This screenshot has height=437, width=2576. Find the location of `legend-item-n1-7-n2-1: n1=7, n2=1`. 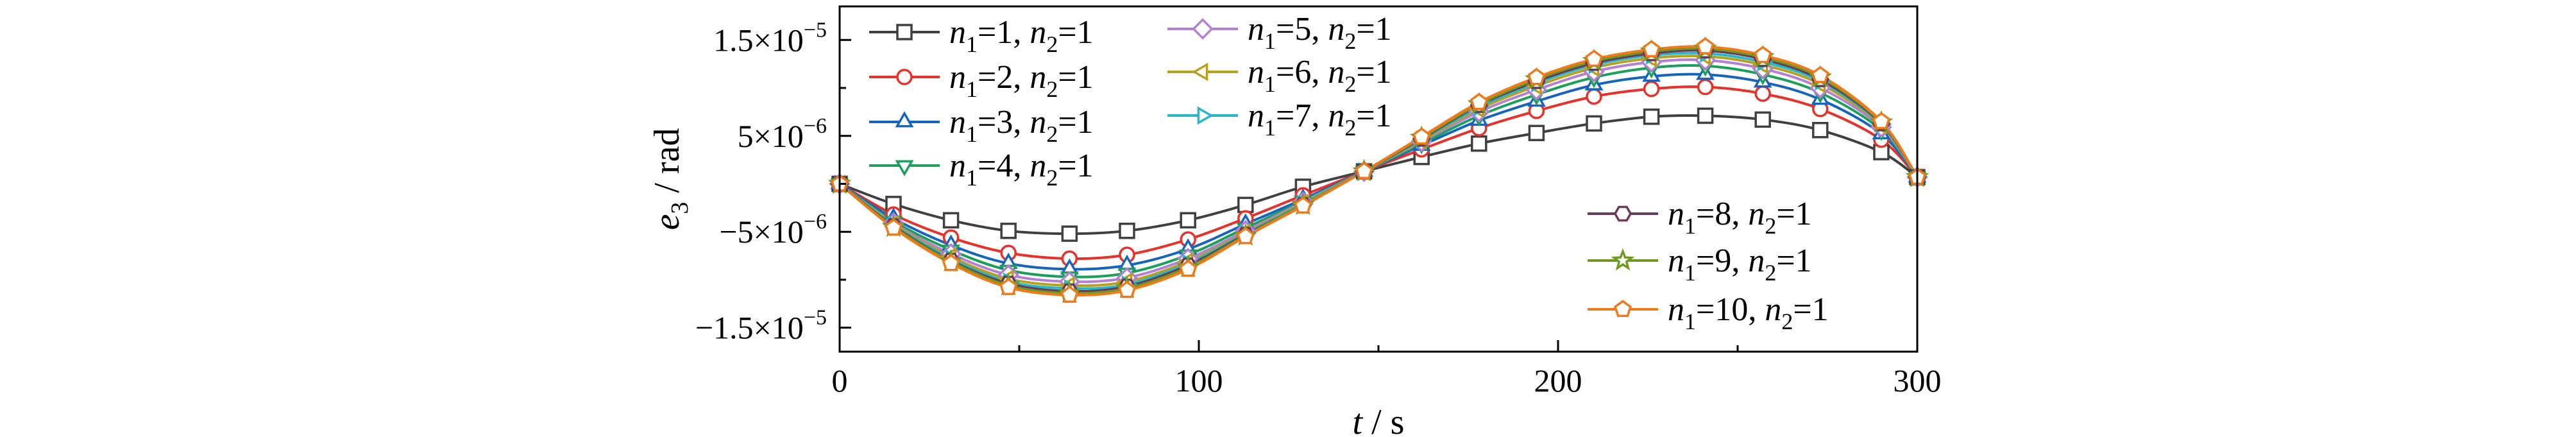

legend-item-n1-7-n2-1: n1=7, n2=1 is located at coordinates (1279, 119).